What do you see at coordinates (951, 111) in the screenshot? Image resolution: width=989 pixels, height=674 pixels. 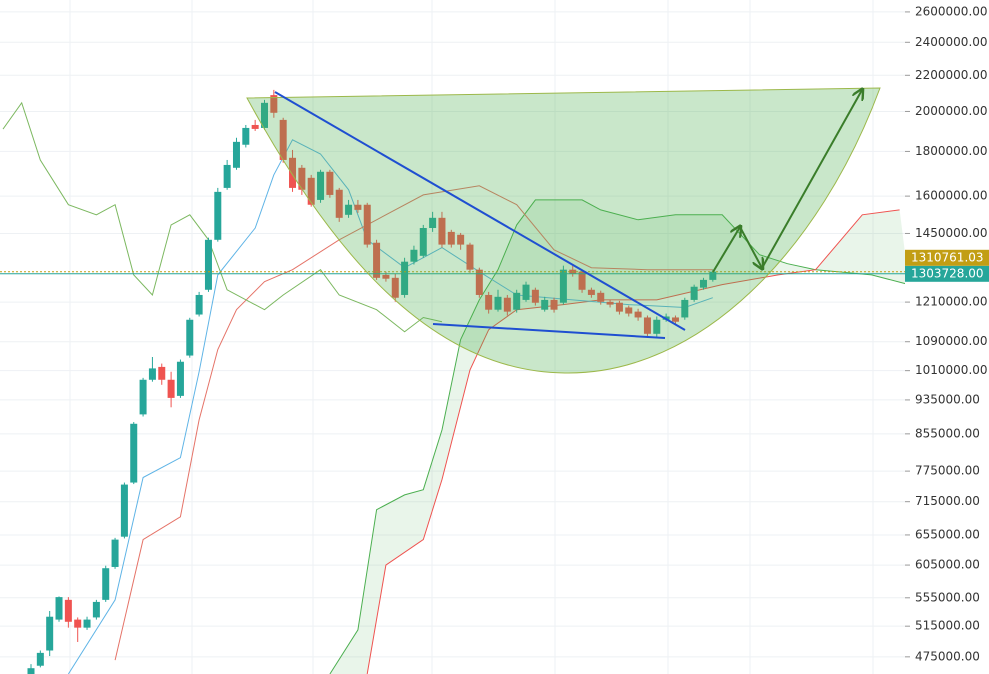 I see `y-tick-label: 2000000.00` at bounding box center [951, 111].